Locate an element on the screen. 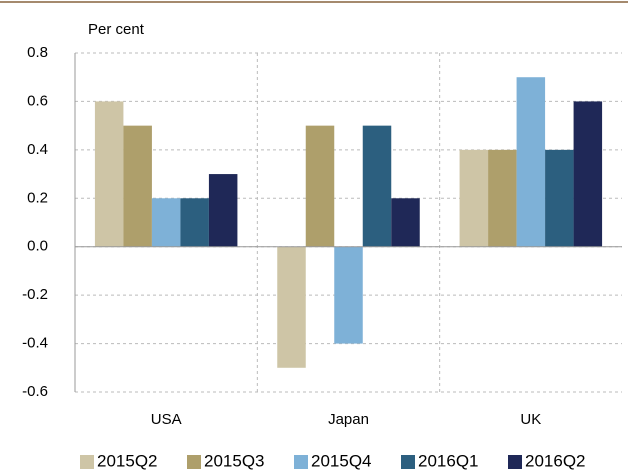 Image resolution: width=628 pixels, height=472 pixels. legend-label: 2016Q2 is located at coordinates (555, 460).